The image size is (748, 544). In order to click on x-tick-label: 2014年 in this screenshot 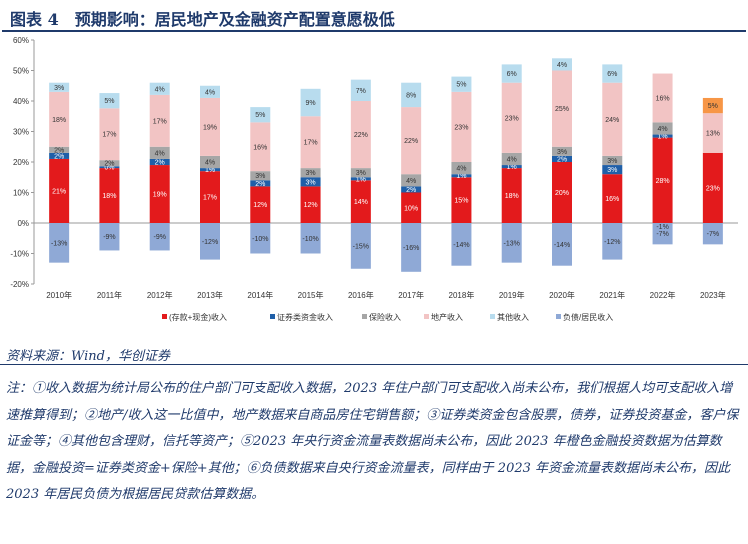, I will do `click(260, 295)`.